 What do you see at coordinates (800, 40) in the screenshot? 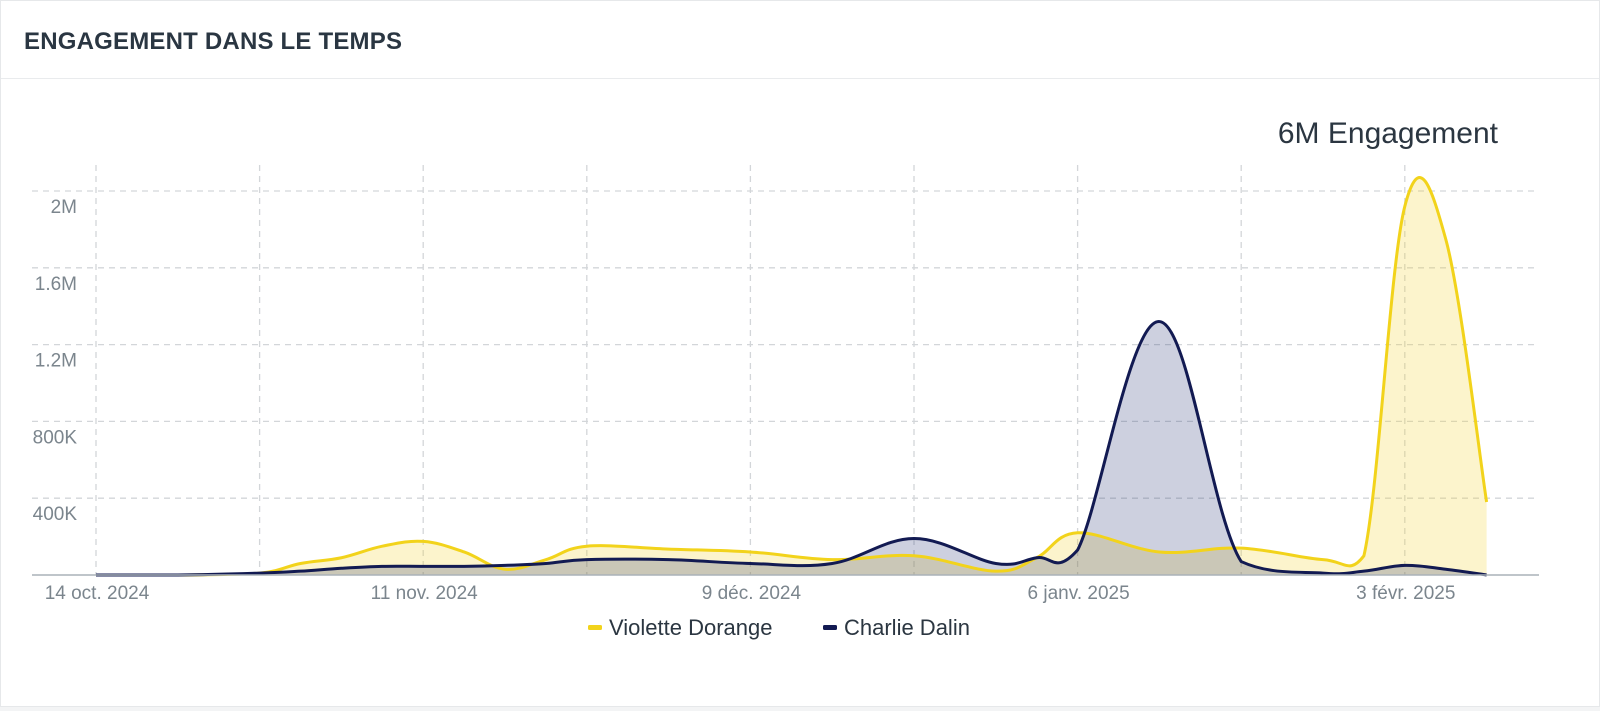
I see `card-header: ENGAGEMENT DANS LE TEMPS` at bounding box center [800, 40].